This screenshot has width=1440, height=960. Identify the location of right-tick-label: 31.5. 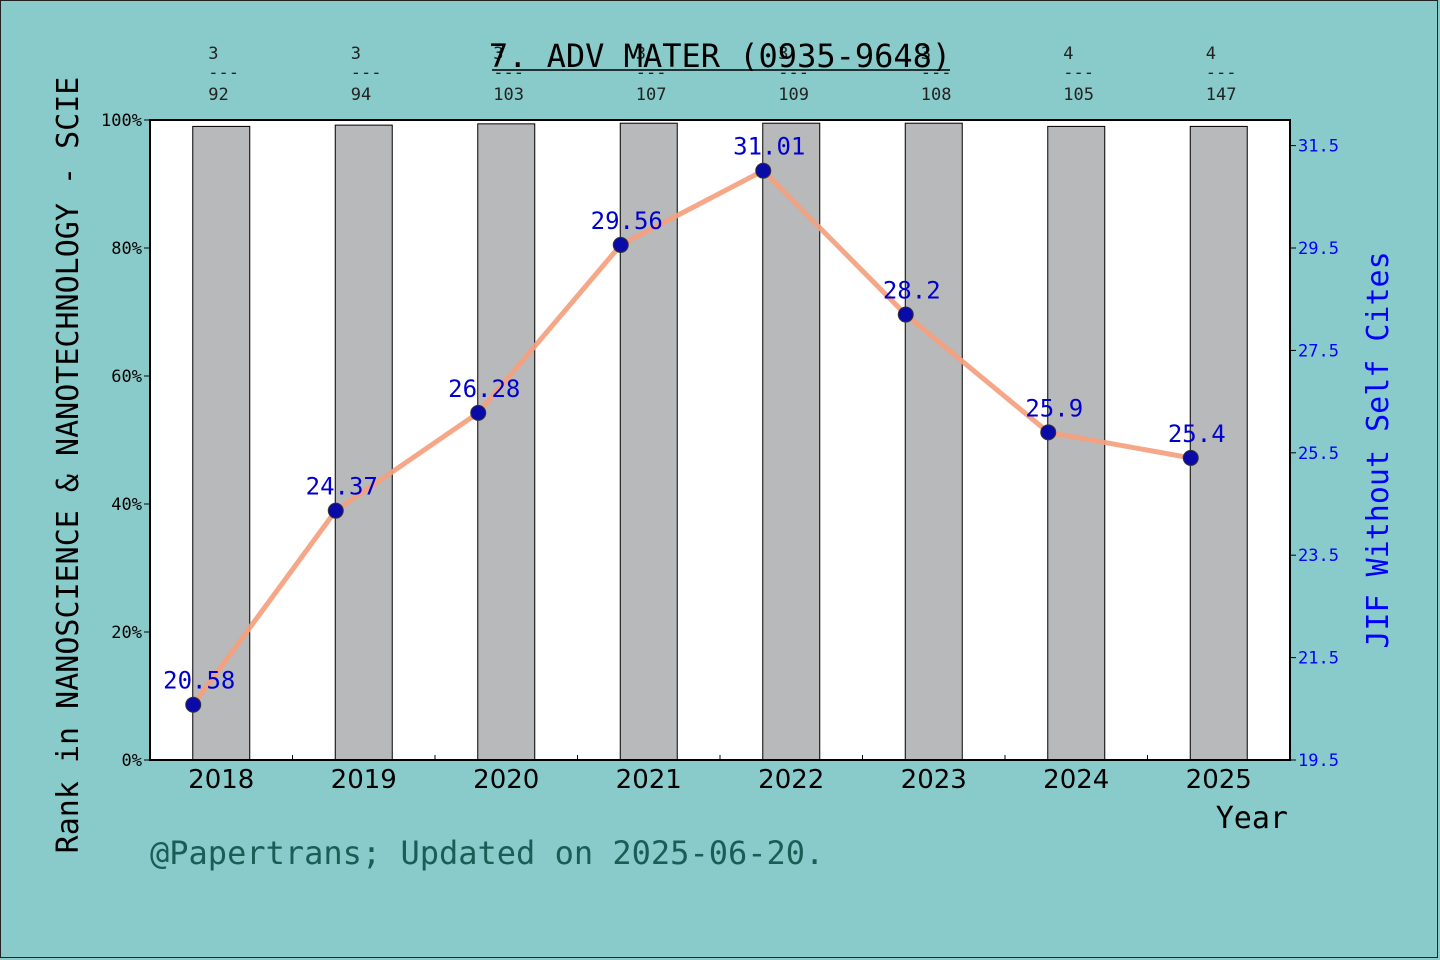
(1318, 147).